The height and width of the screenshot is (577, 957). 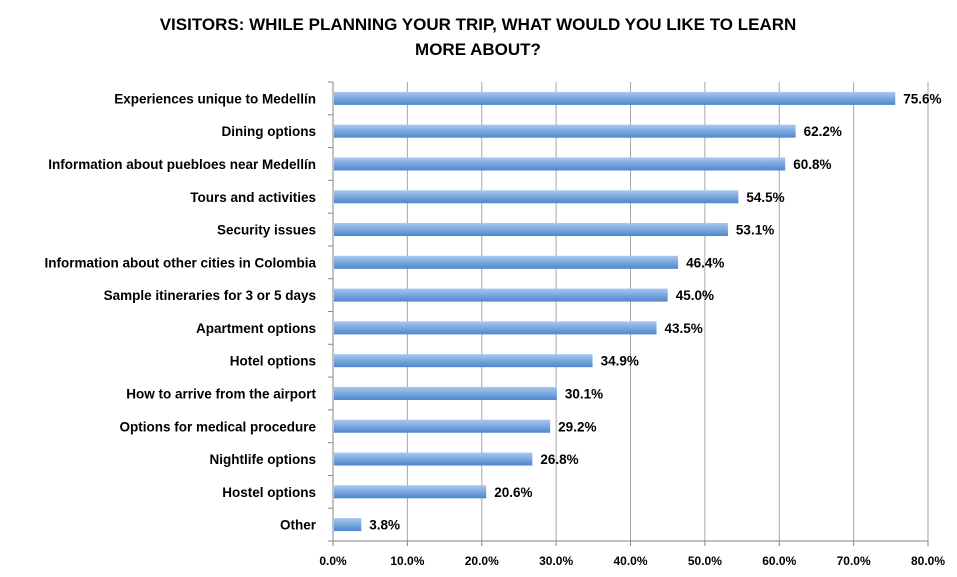 What do you see at coordinates (684, 328) in the screenshot?
I see `data-label: 43.5%` at bounding box center [684, 328].